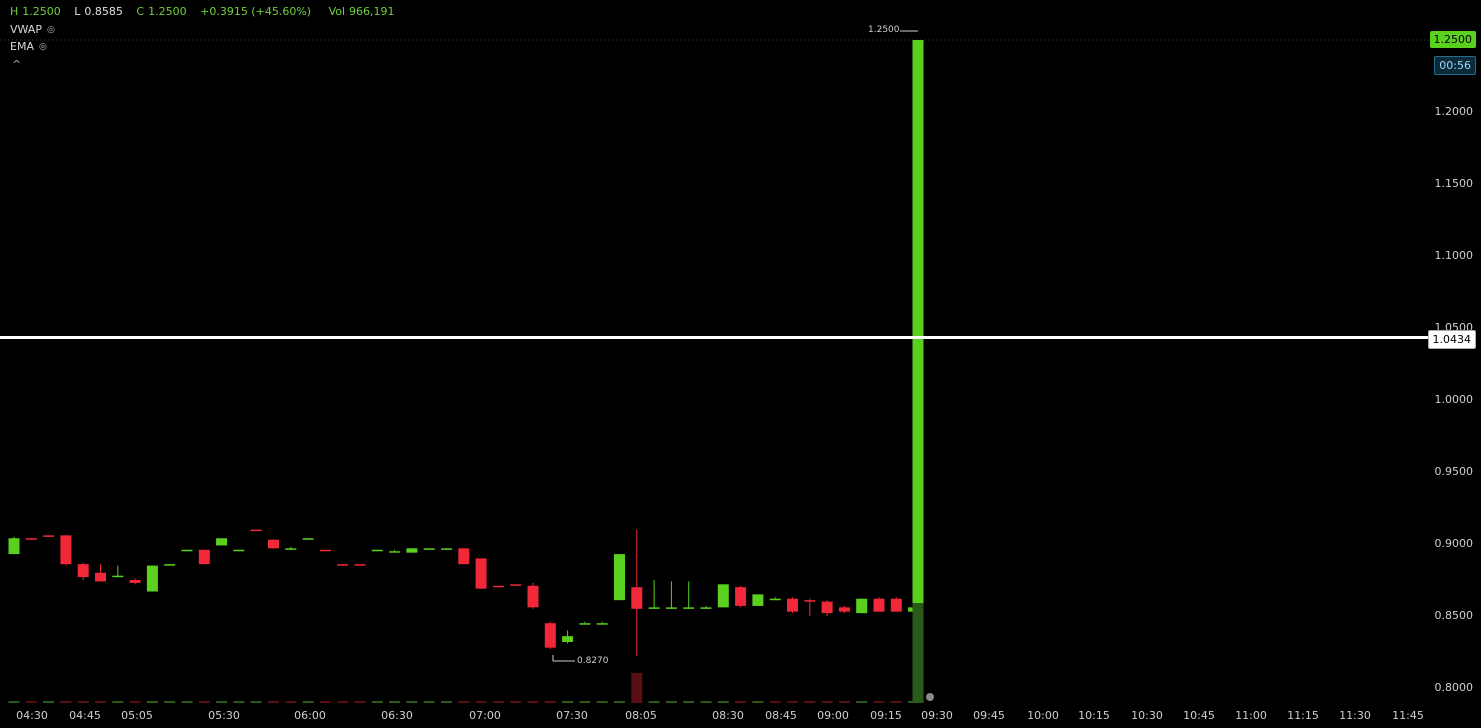  Describe the element at coordinates (337, 11) in the screenshot. I see `volume-label: Vol` at that location.